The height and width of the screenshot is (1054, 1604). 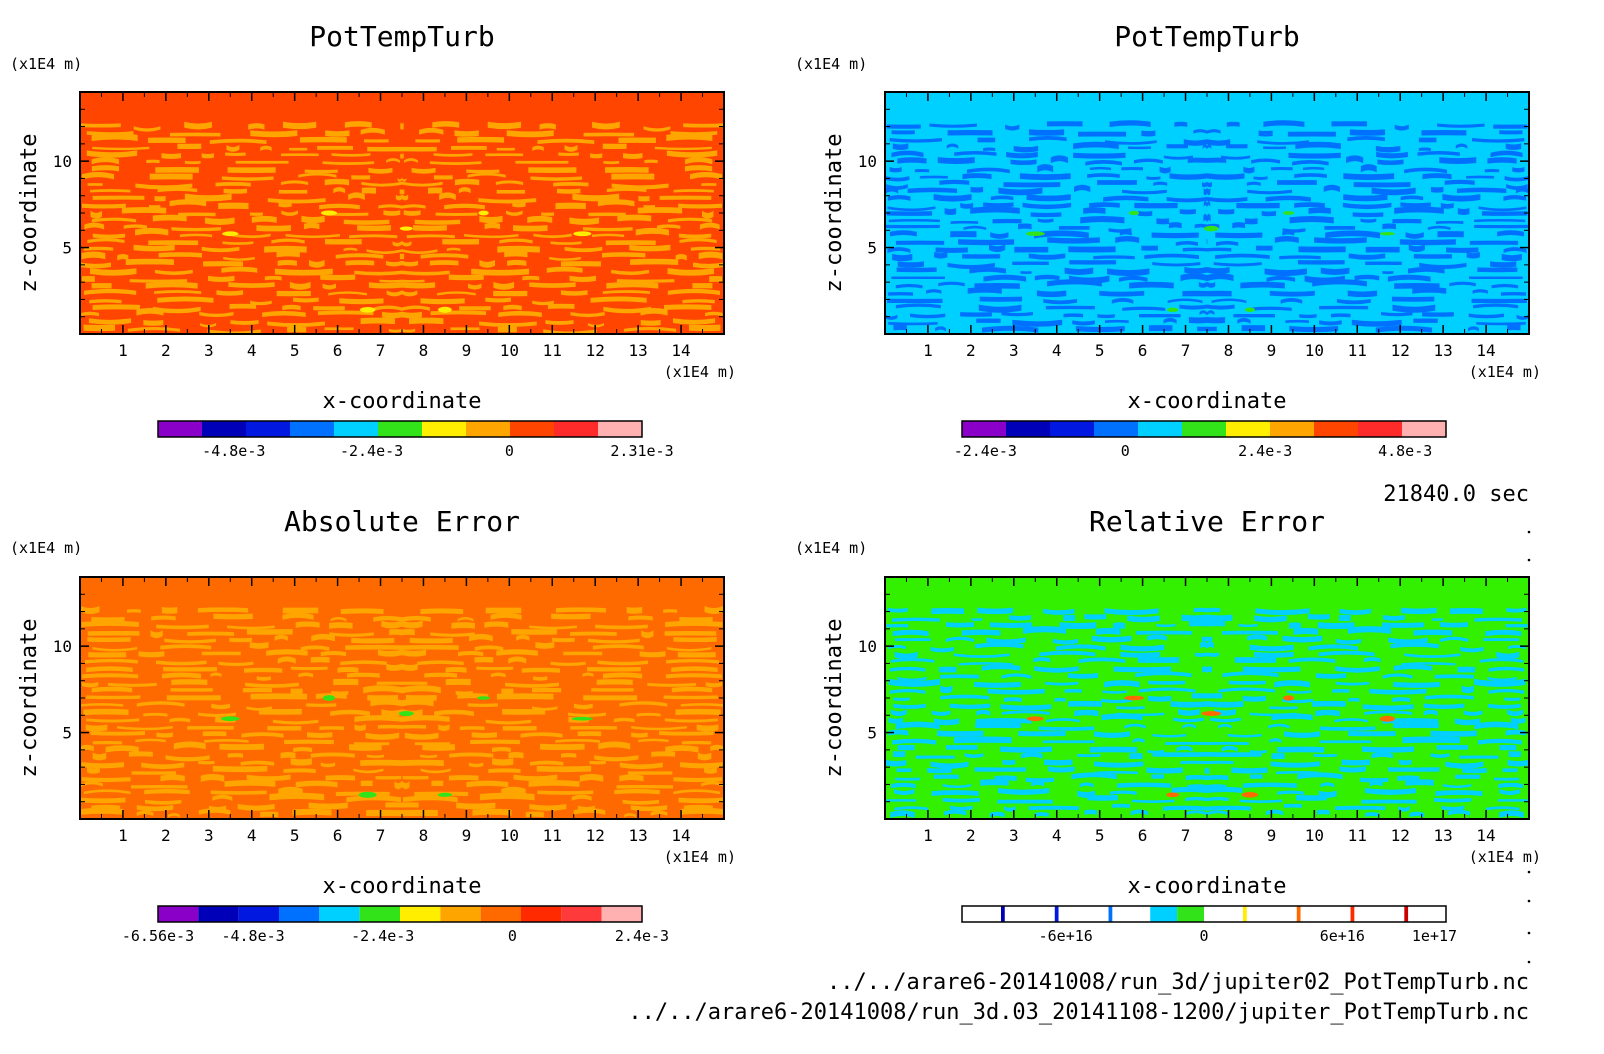 I want to click on y-tick-label: 10, so click(x=62, y=161).